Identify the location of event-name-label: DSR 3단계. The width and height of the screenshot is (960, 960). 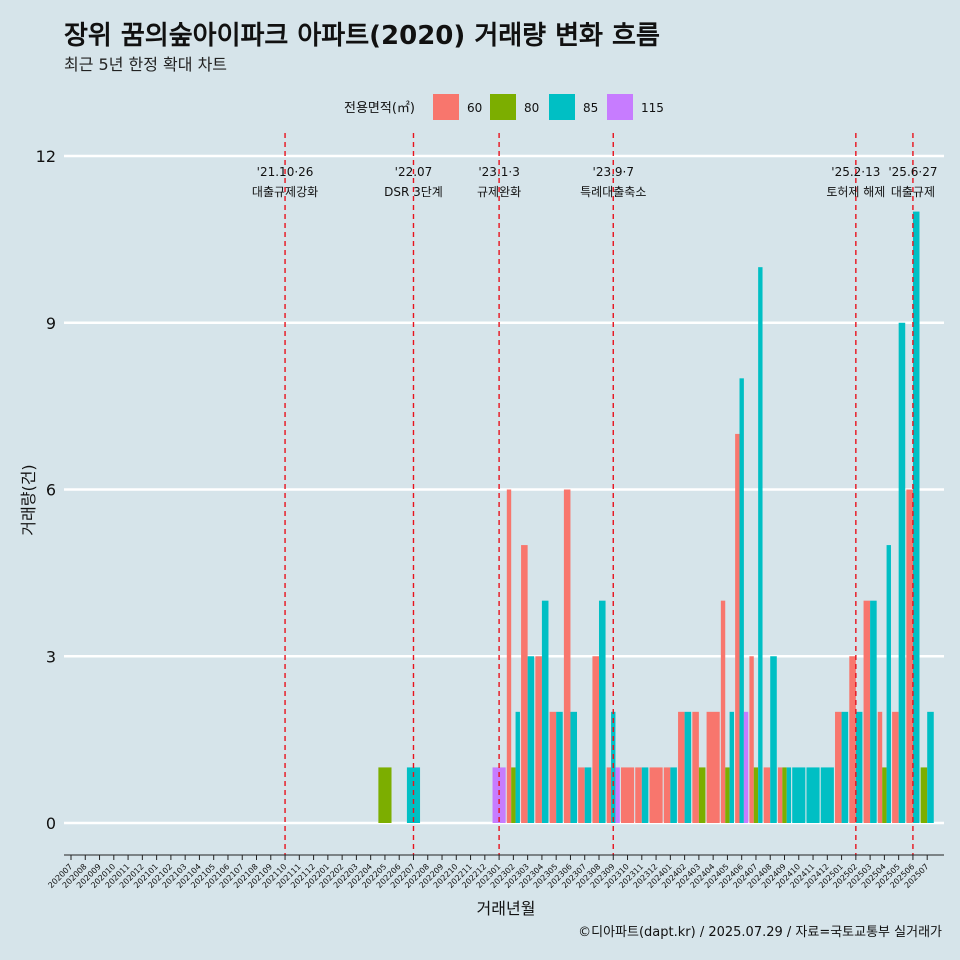
(413, 192).